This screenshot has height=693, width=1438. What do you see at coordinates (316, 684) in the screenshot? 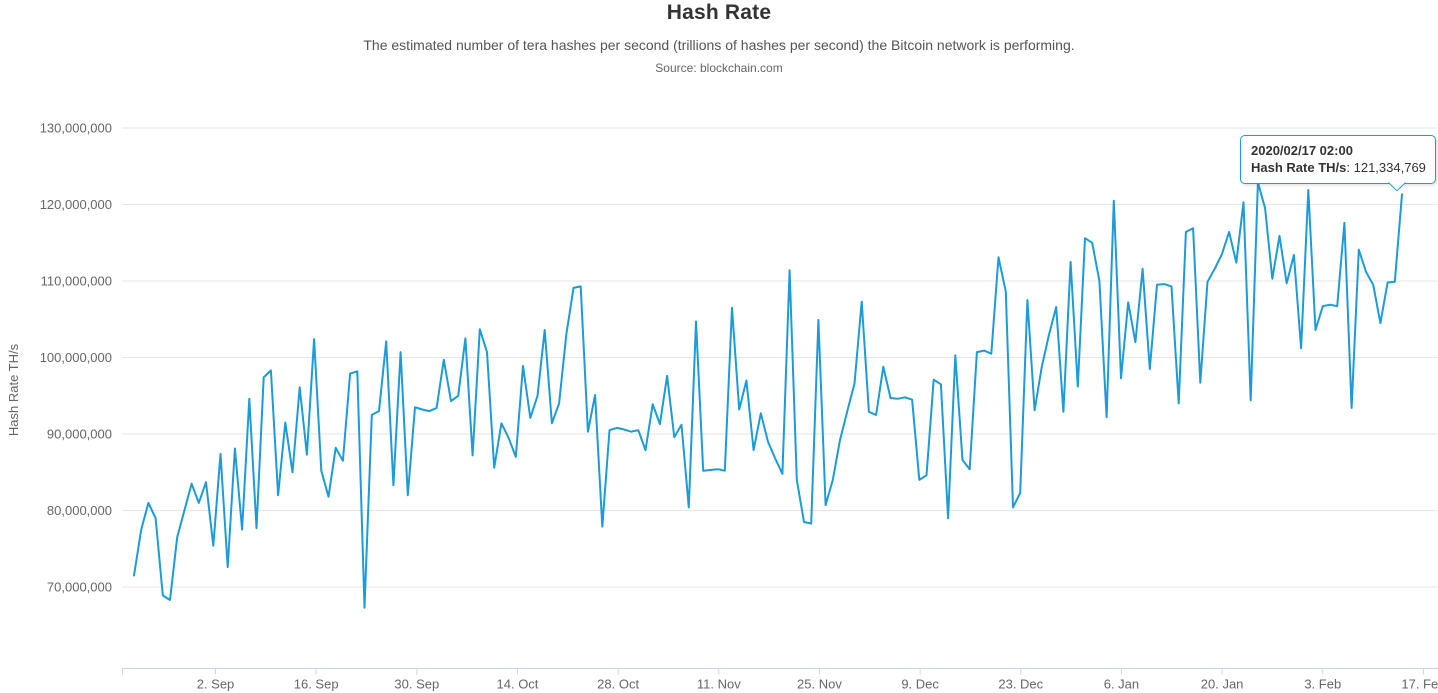
I see `x-axis-tick-label: 16. Sep` at bounding box center [316, 684].